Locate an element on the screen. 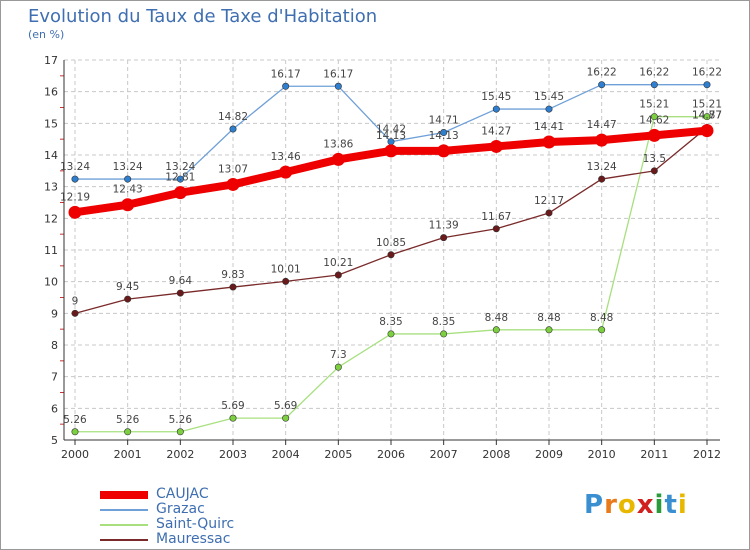  y-tick-label: 9 is located at coordinates (54, 313).